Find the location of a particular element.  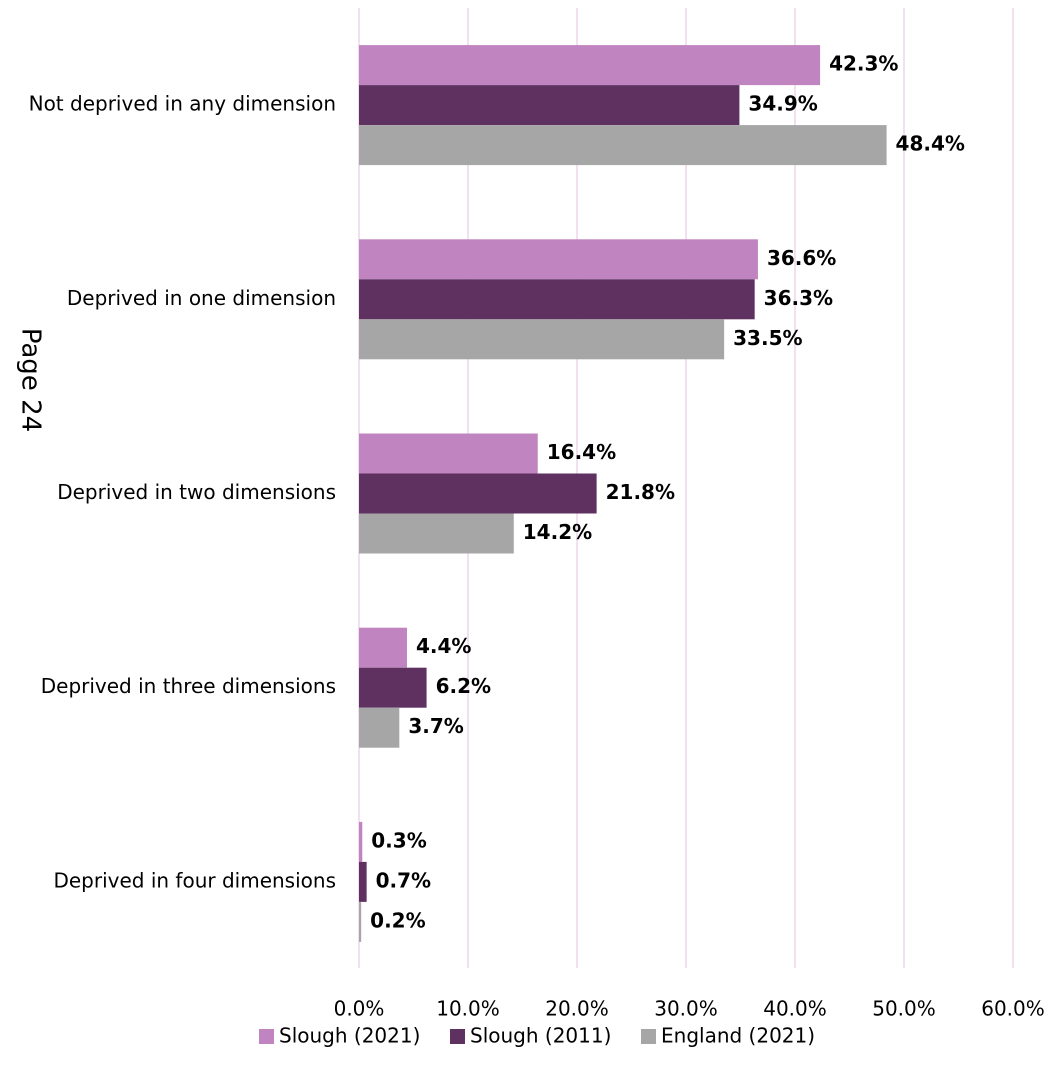

data-label: 42.3% is located at coordinates (863, 64).